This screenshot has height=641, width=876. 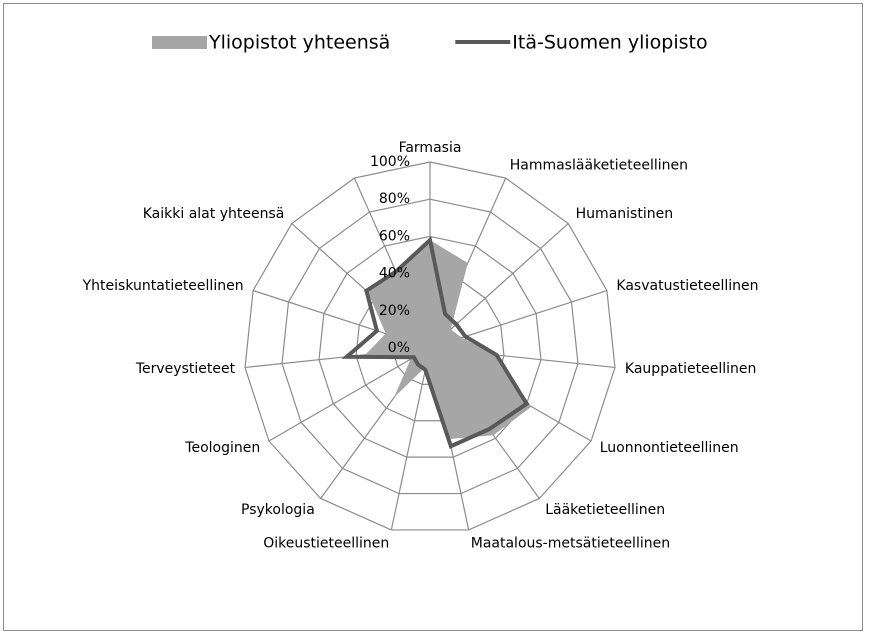 What do you see at coordinates (299, 43) in the screenshot?
I see `legend-label: Yliopistot yhteensä` at bounding box center [299, 43].